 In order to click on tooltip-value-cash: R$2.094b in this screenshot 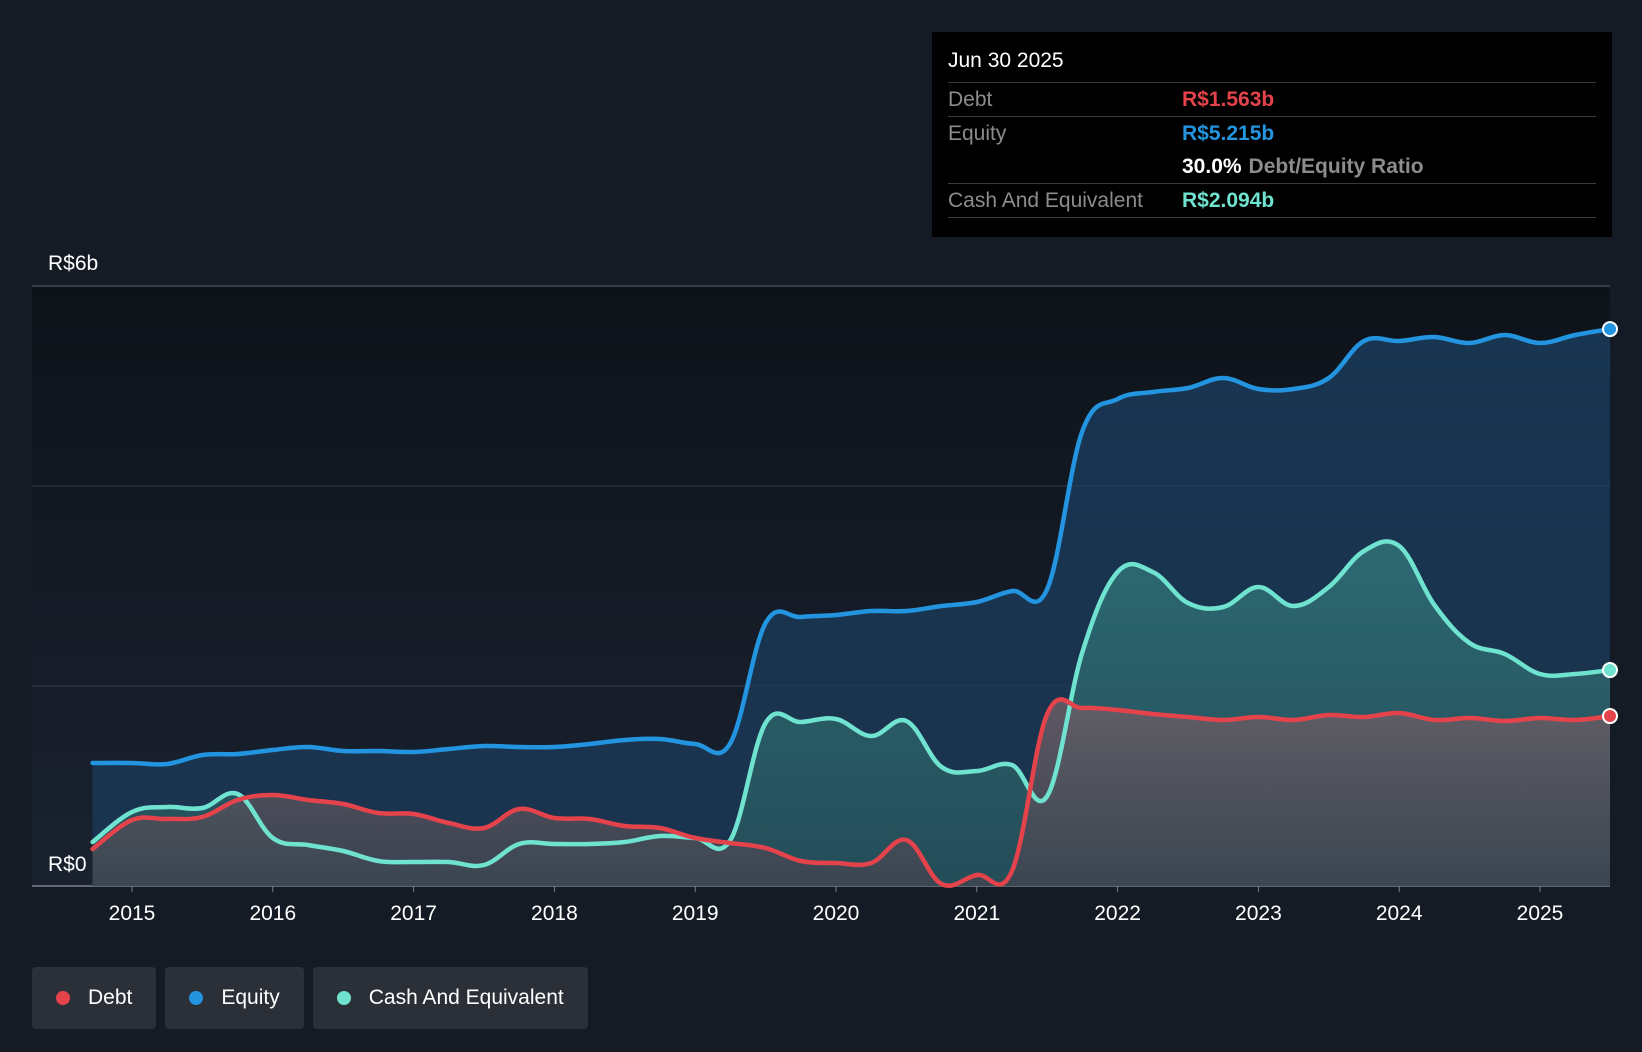, I will do `click(1228, 200)`.